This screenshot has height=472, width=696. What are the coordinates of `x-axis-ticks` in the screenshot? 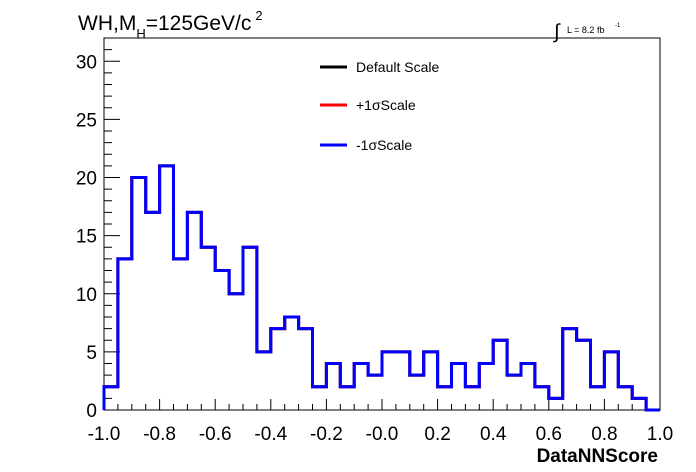 It's located at (382, 404).